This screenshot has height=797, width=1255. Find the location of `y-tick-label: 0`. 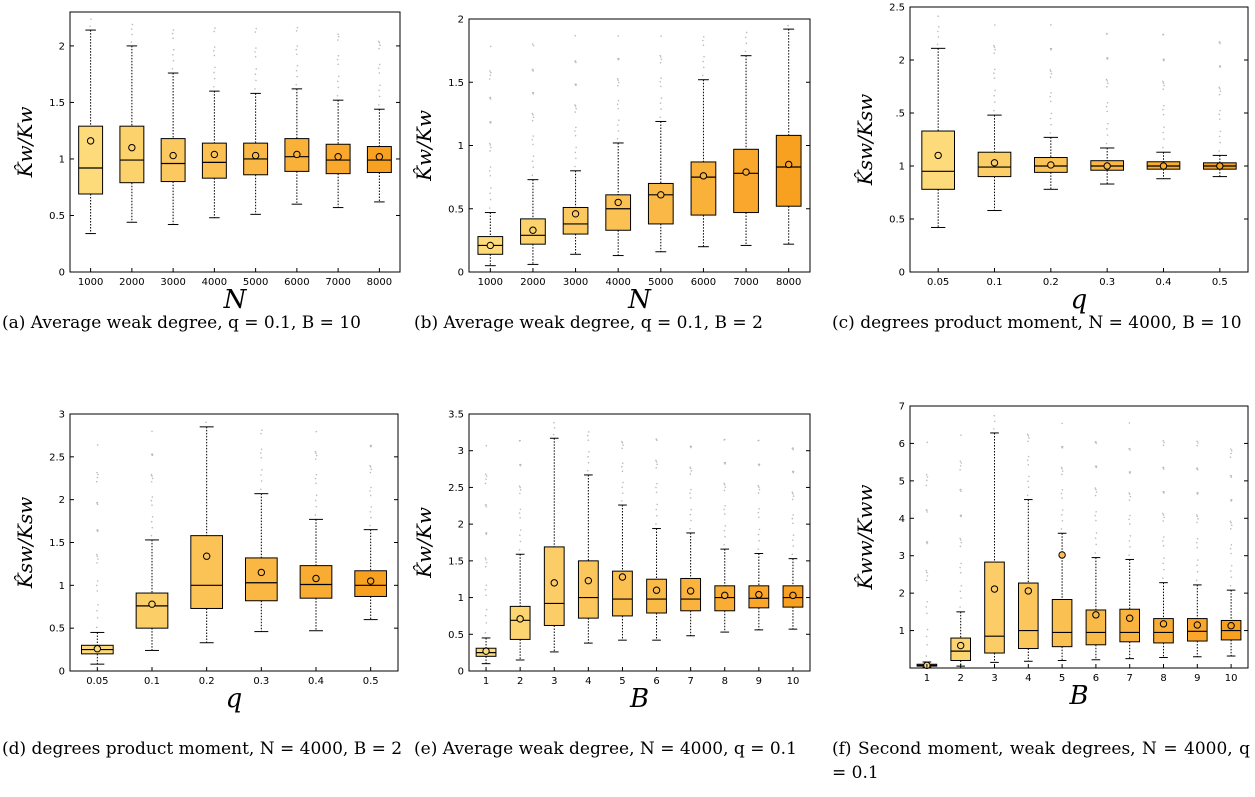

y-tick-label: 0 is located at coordinates (461, 273).